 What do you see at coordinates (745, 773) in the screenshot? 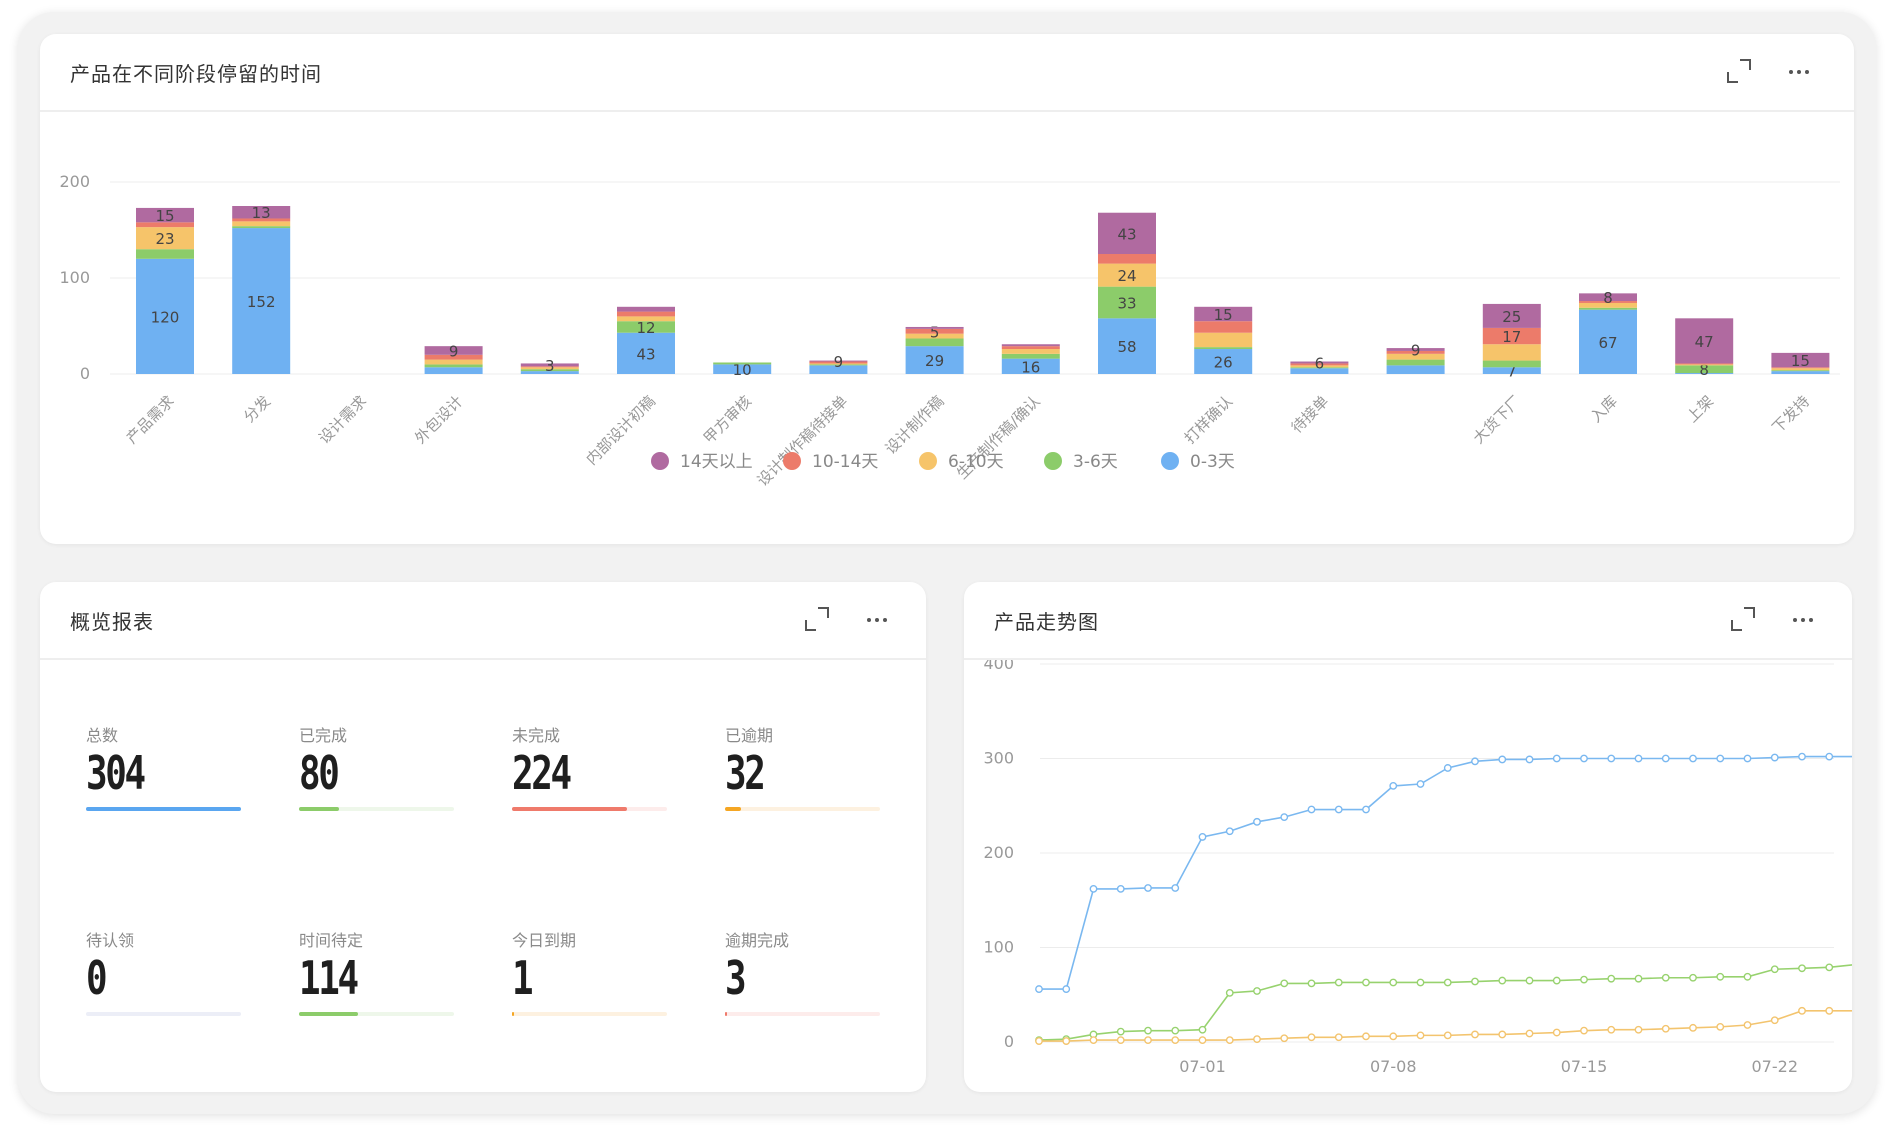
I see `stat-value: 32` at bounding box center [745, 773].